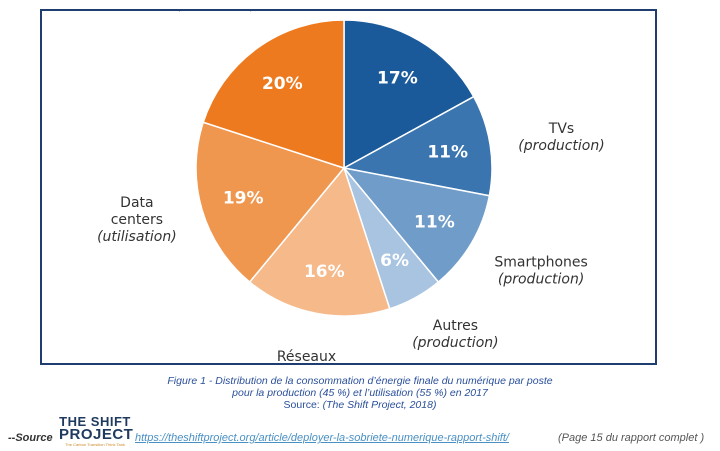  What do you see at coordinates (540, 270) in the screenshot?
I see `category-label: Smartphones (production)` at bounding box center [540, 270].